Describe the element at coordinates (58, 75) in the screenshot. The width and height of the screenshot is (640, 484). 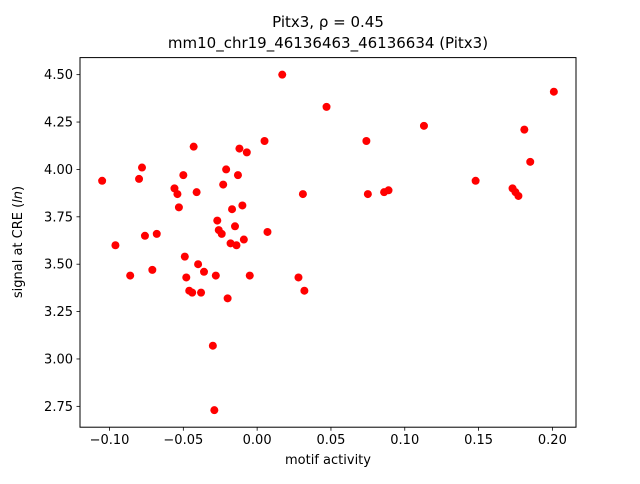
I see `y-tick-label: 4.50` at that location.